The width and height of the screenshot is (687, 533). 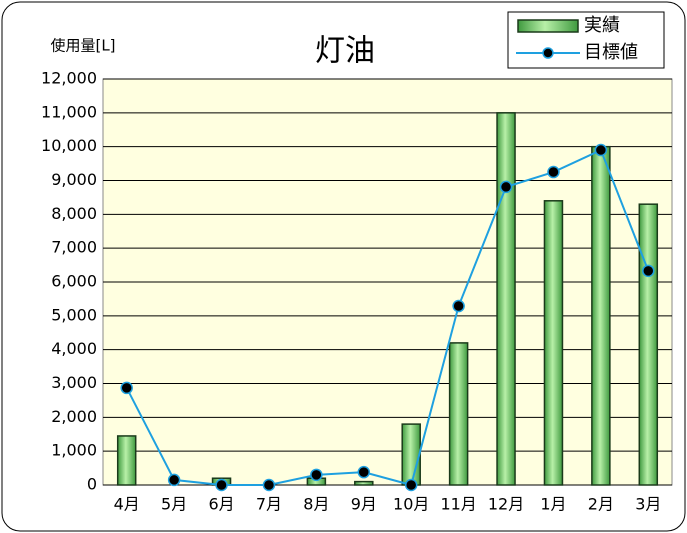 I want to click on y-tick-label: 2,000, so click(x=74, y=416).